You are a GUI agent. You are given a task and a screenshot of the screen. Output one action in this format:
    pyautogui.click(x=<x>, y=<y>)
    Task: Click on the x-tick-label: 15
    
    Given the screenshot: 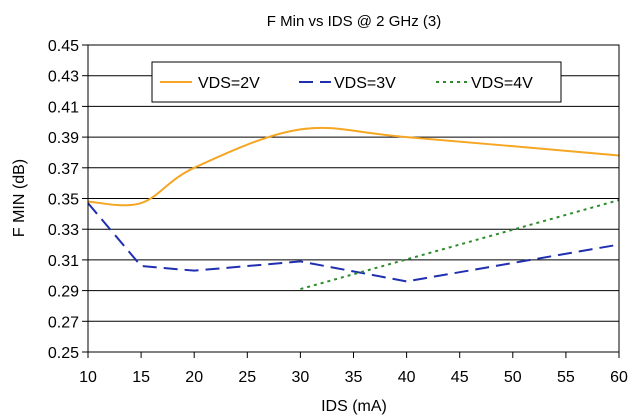 What is the action you would take?
    pyautogui.click(x=141, y=377)
    